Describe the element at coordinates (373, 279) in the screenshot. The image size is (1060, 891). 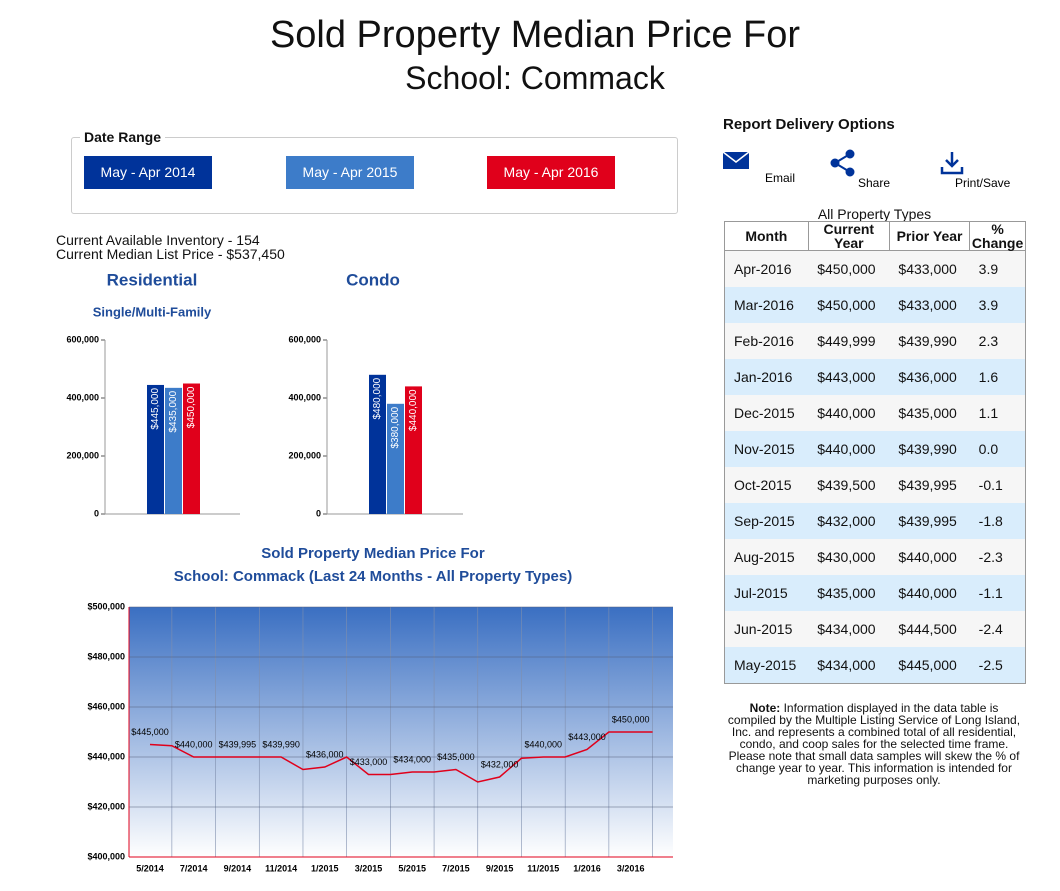
I see `chart-title: Condo` at that location.